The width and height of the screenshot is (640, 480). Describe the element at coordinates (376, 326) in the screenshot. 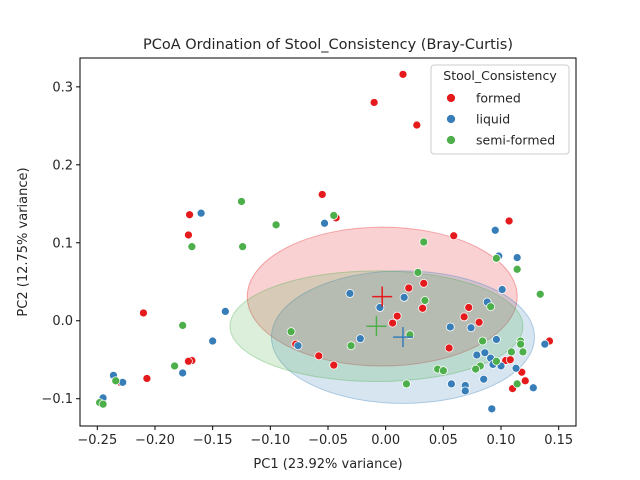

I see `centroid-semi-formed` at that location.